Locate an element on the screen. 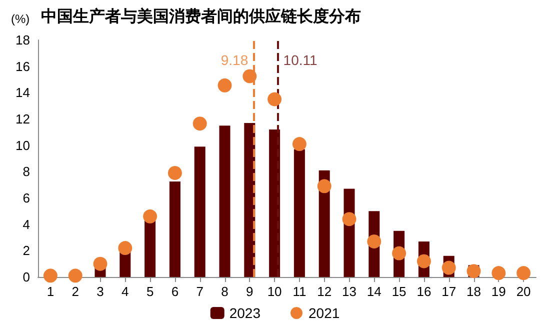  x-tick-label: 20 is located at coordinates (523, 291).